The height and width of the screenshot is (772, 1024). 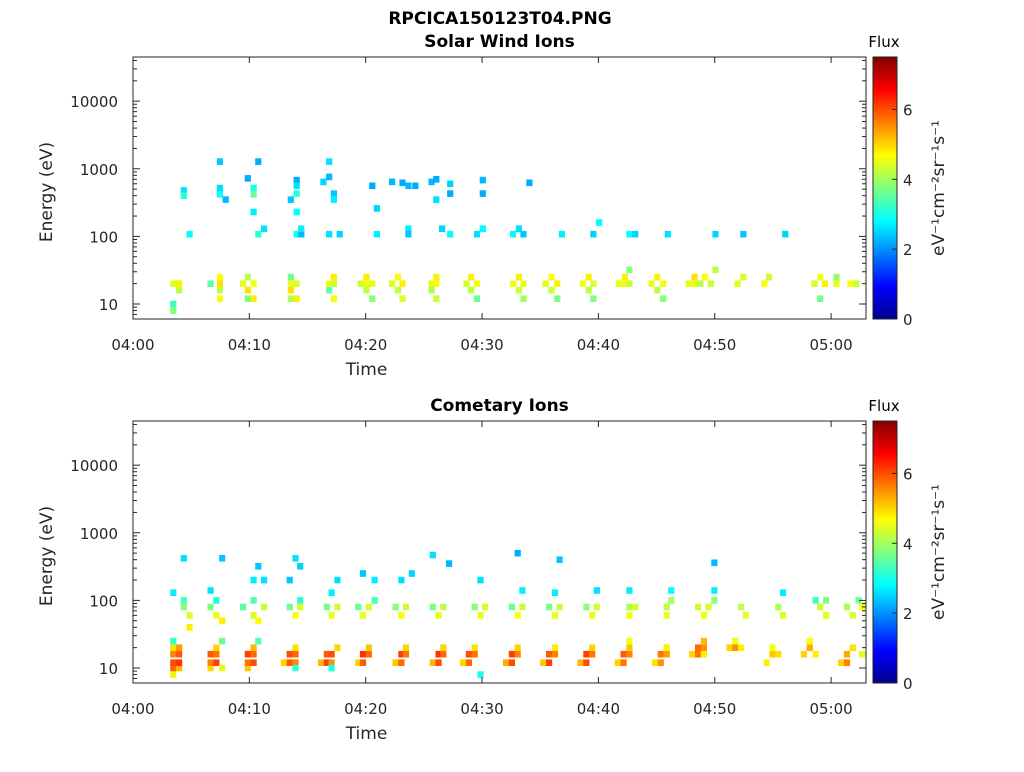 I want to click on colorbar-unit-label: eV⁻¹cm⁻²sr⁻¹s⁻¹, so click(x=939, y=188).